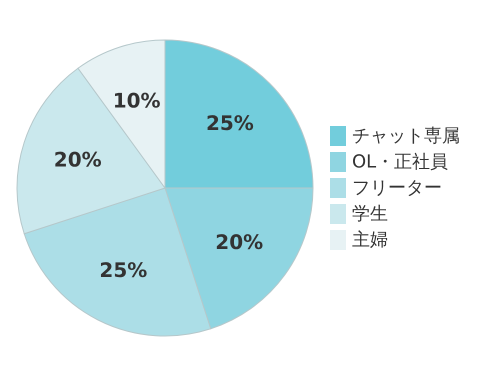 This screenshot has height=375, width=500. Describe the element at coordinates (370, 214) in the screenshot. I see `legend-label: 学生` at that location.